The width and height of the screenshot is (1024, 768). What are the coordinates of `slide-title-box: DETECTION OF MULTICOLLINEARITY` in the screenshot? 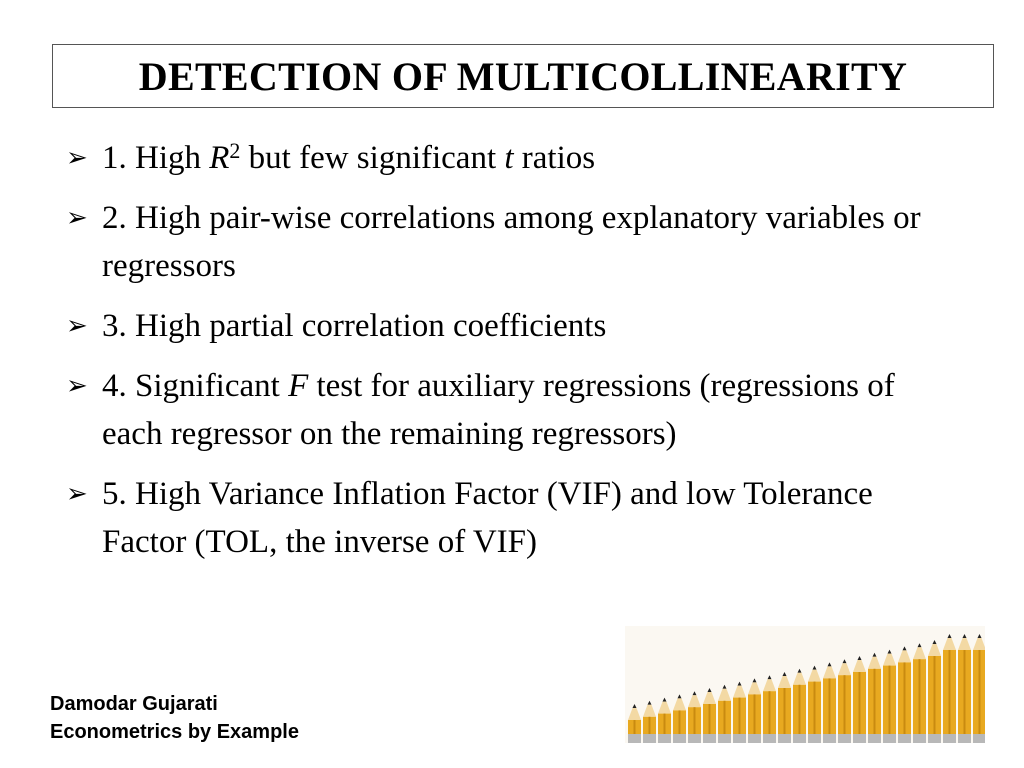 It's located at (523, 76).